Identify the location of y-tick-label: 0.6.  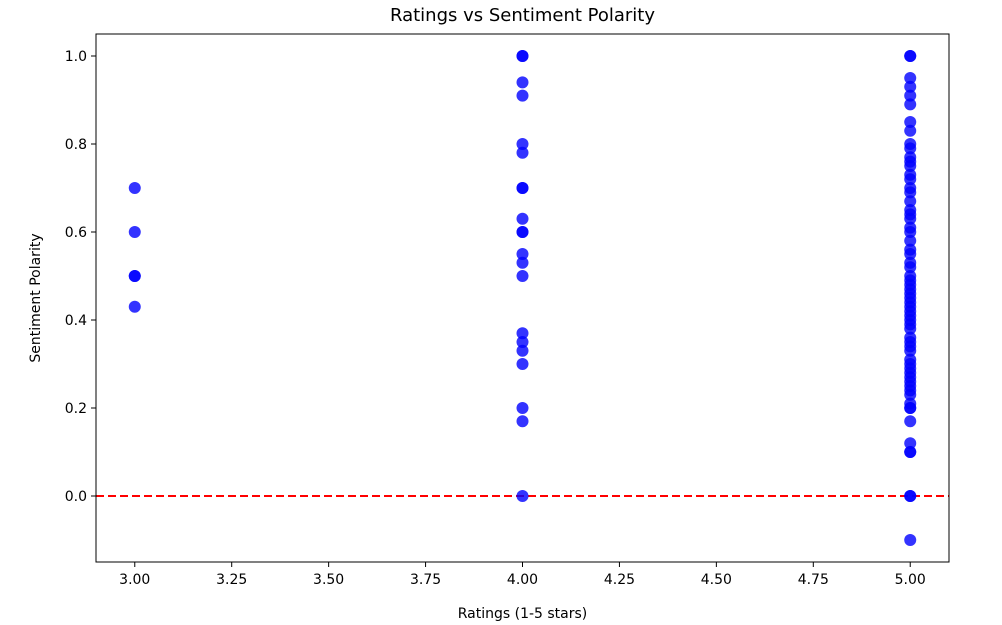
(76, 233).